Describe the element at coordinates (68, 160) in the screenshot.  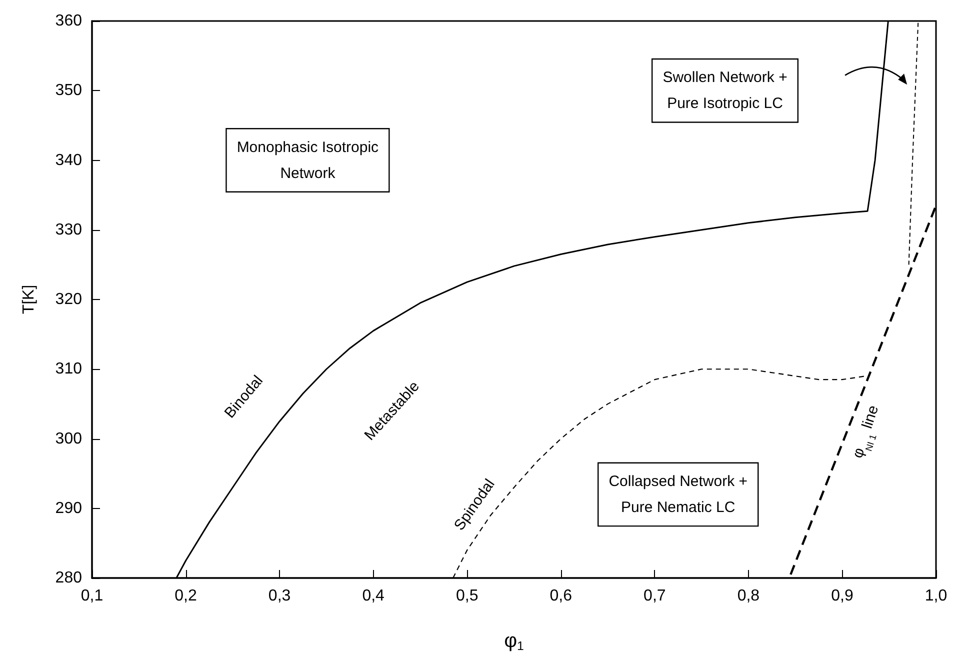
I see `y-tick-label: 340` at that location.